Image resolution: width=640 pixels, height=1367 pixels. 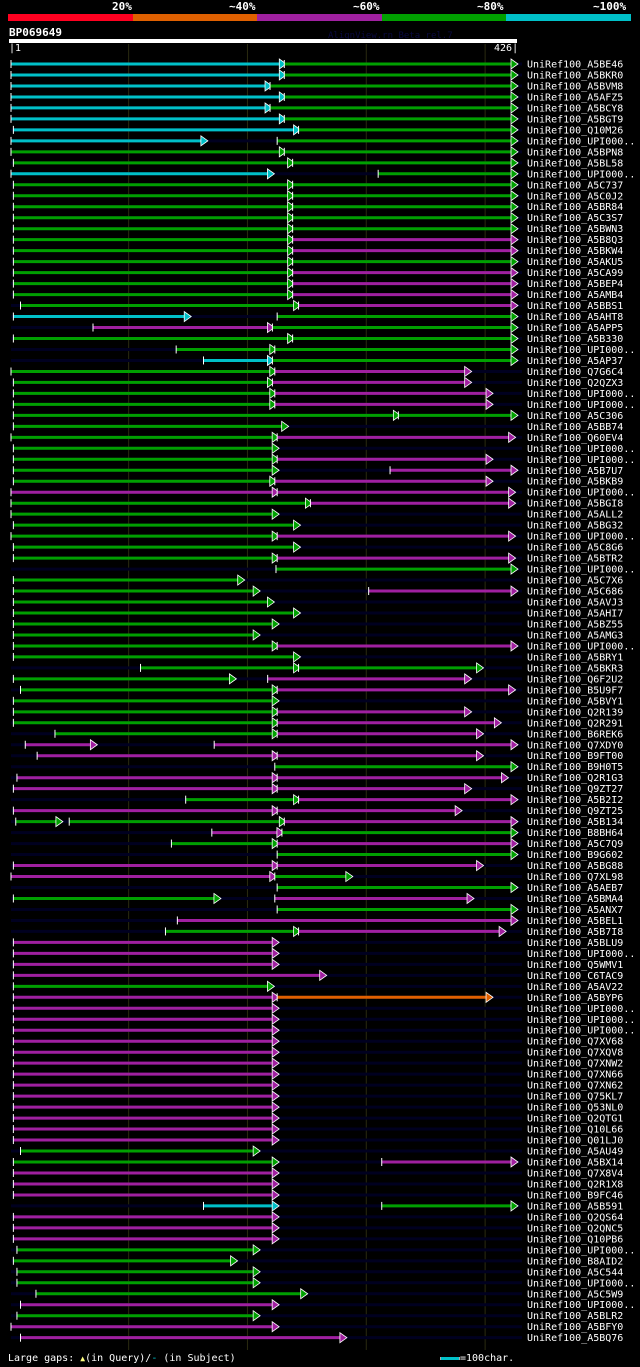 What do you see at coordinates (575, 372) in the screenshot?
I see `subject-label: UniRef100_Q7G6C4` at bounding box center [575, 372].